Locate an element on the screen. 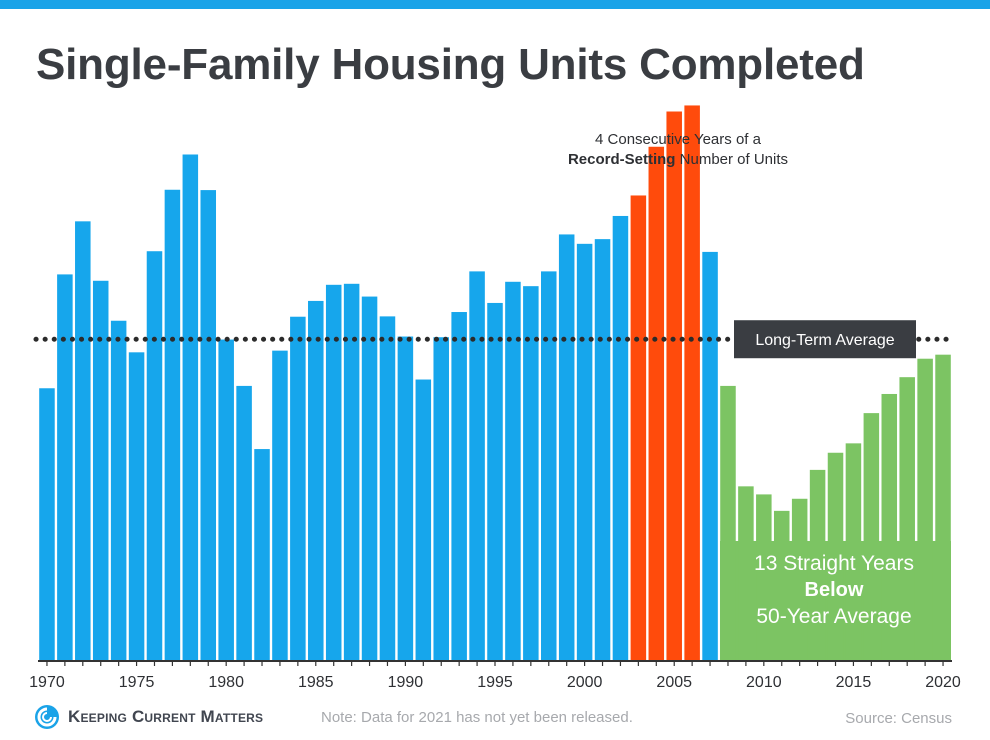 The width and height of the screenshot is (990, 740). bar-1976 is located at coordinates (154, 456).